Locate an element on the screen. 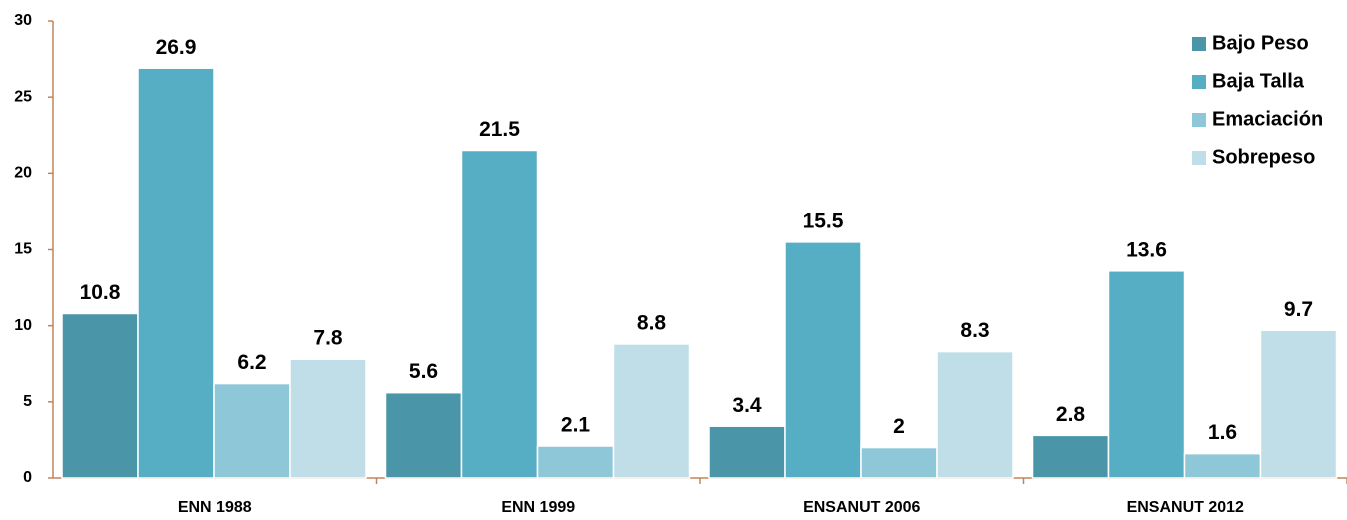 Image resolution: width=1347 pixels, height=520 pixels. legend-label: Baja Talla is located at coordinates (1258, 81).